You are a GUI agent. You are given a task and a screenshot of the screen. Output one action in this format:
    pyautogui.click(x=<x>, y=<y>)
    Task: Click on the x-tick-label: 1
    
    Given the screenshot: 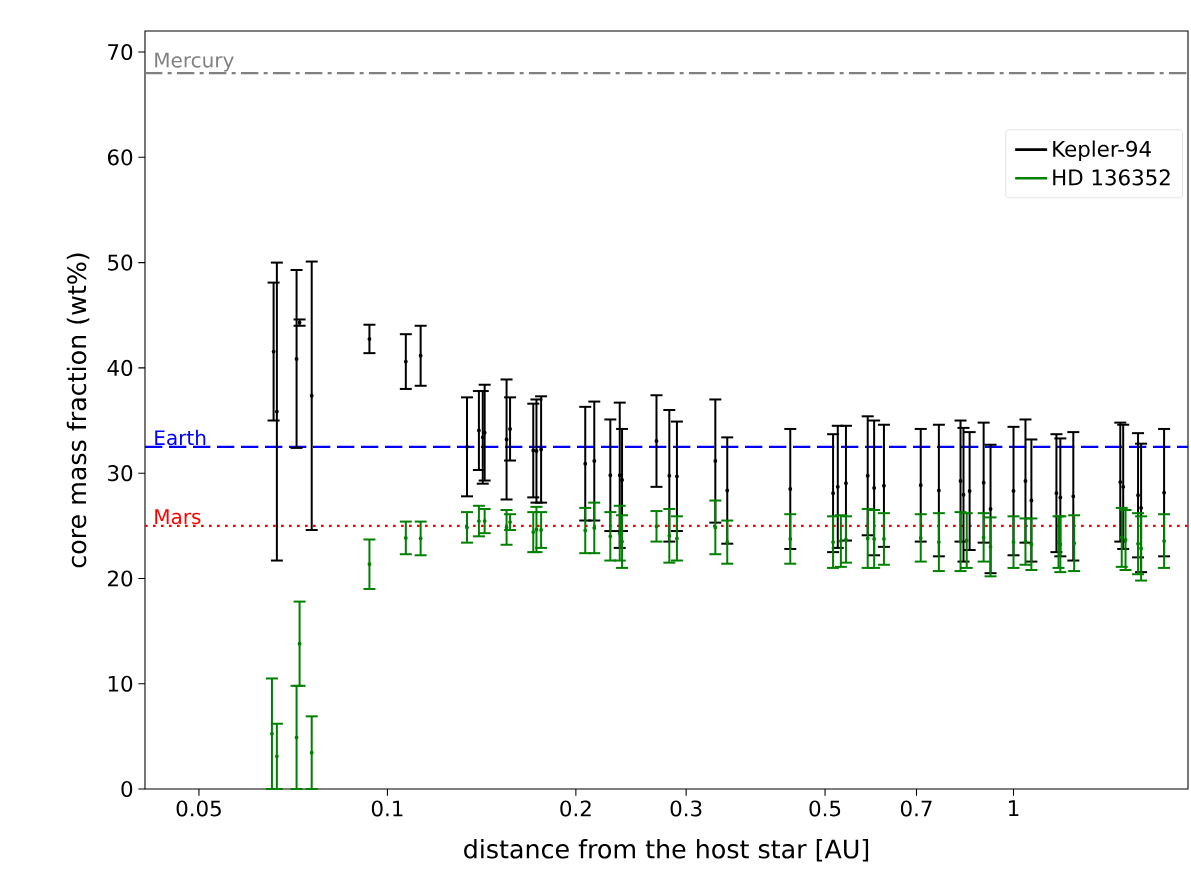 What is the action you would take?
    pyautogui.click(x=1014, y=808)
    